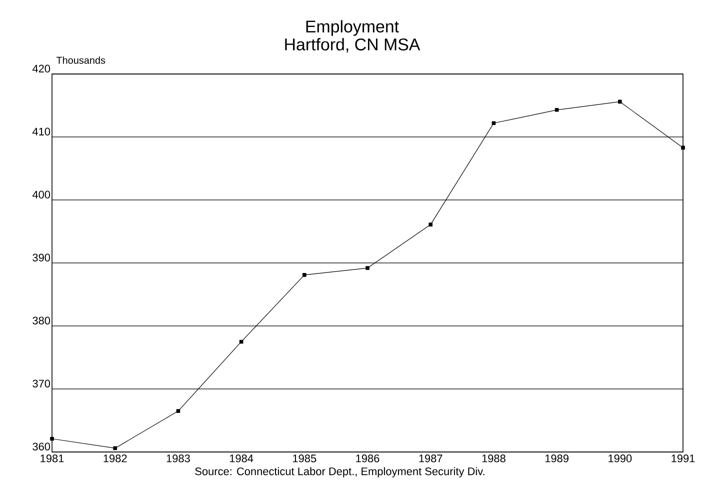 The image size is (705, 487). Describe the element at coordinates (41, 320) in the screenshot. I see `y-tick-label: 380` at that location.